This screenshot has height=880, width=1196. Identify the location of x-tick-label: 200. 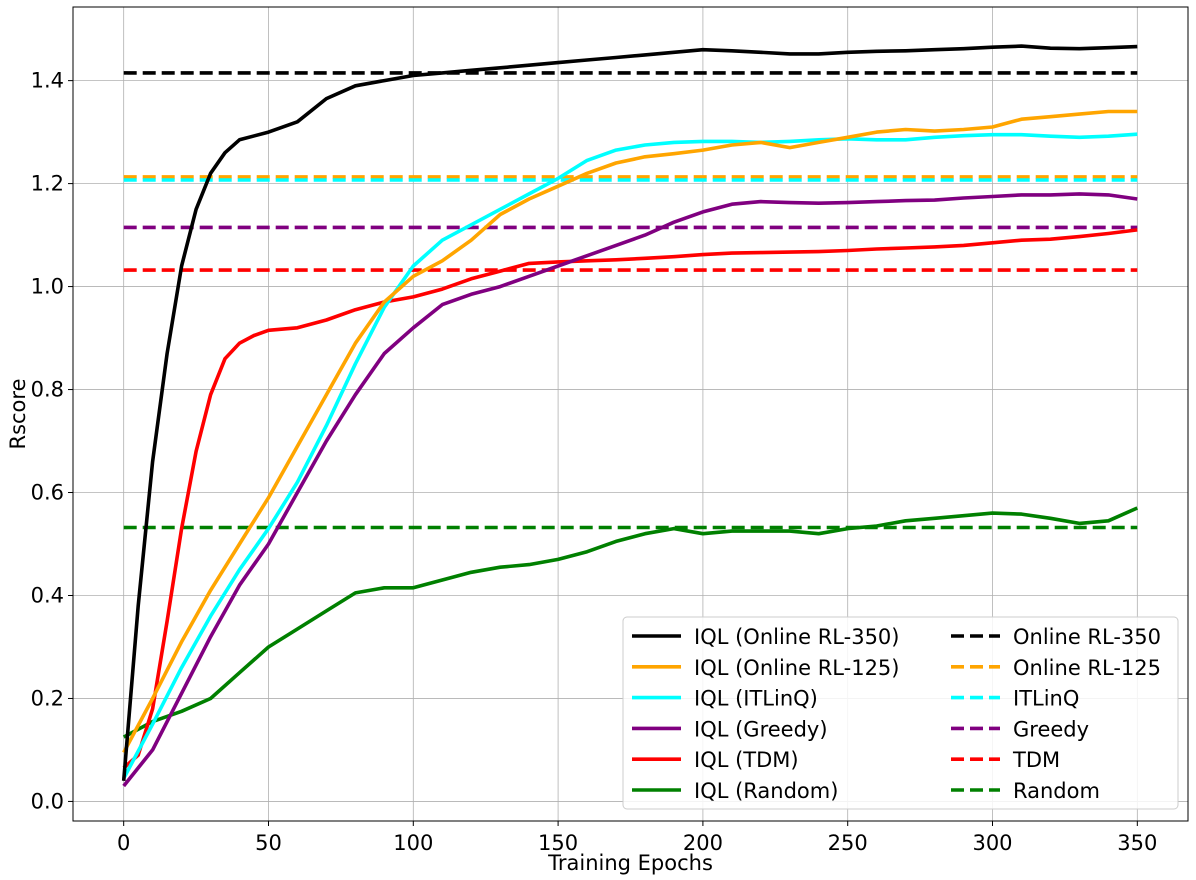
(703, 843).